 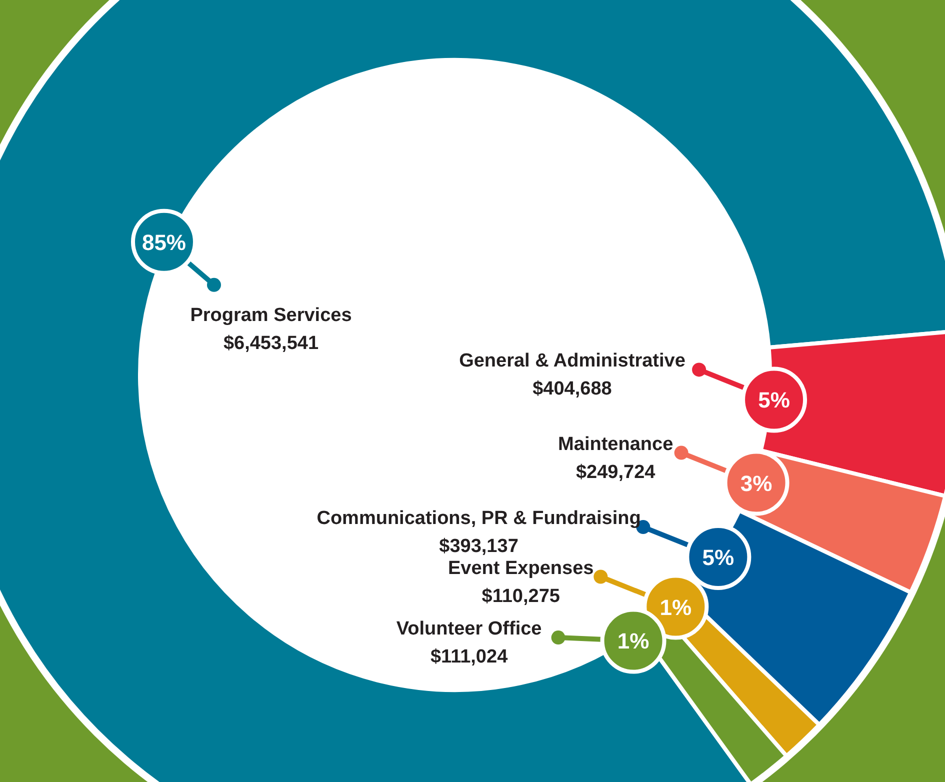 I want to click on legend-label: Communications, PR & Fundraising, so click(x=478, y=519).